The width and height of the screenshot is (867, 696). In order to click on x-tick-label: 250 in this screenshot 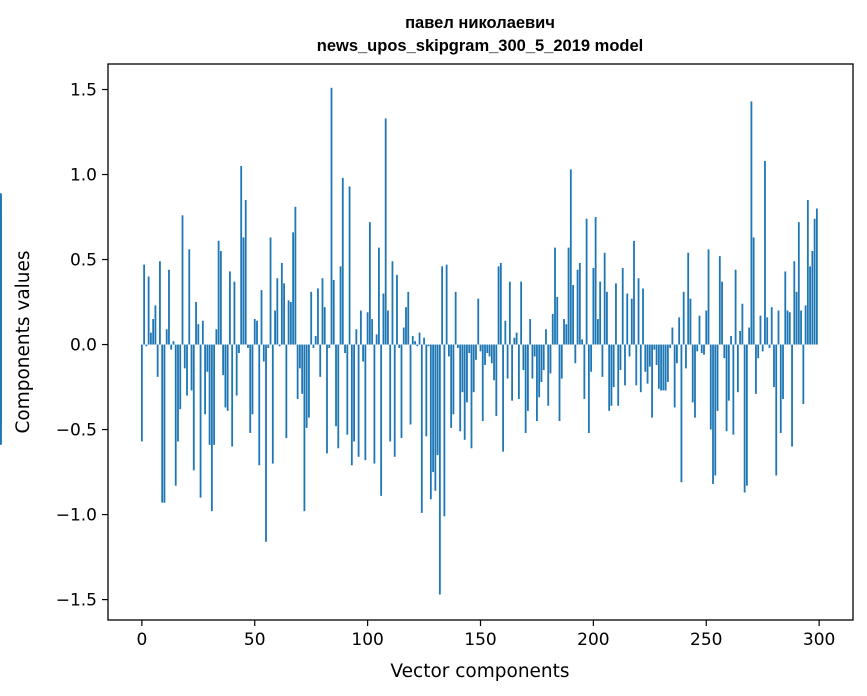, I will do `click(706, 640)`.